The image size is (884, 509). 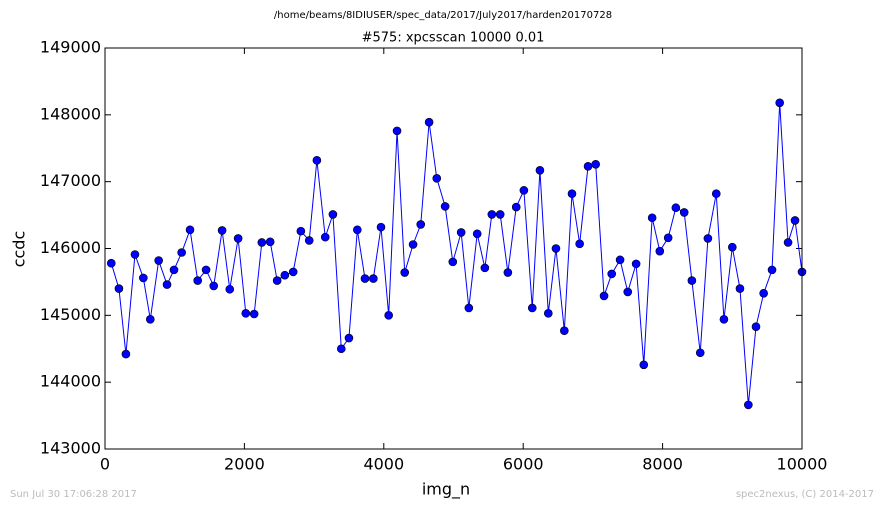 I want to click on y-axis-label: ccdc, so click(x=19, y=249).